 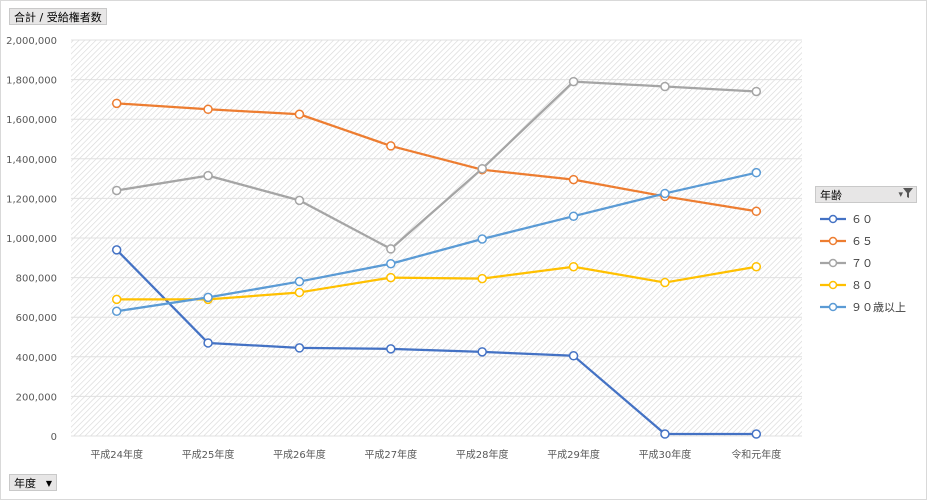 I want to click on x-tick-label: 令和元年度, so click(x=756, y=454).